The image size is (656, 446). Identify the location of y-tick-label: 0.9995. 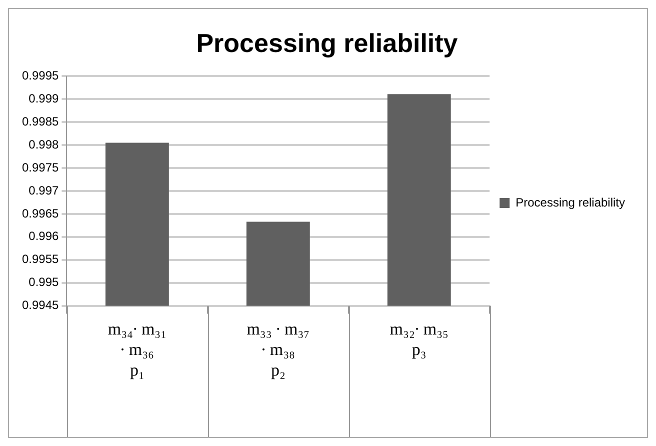
(41, 75).